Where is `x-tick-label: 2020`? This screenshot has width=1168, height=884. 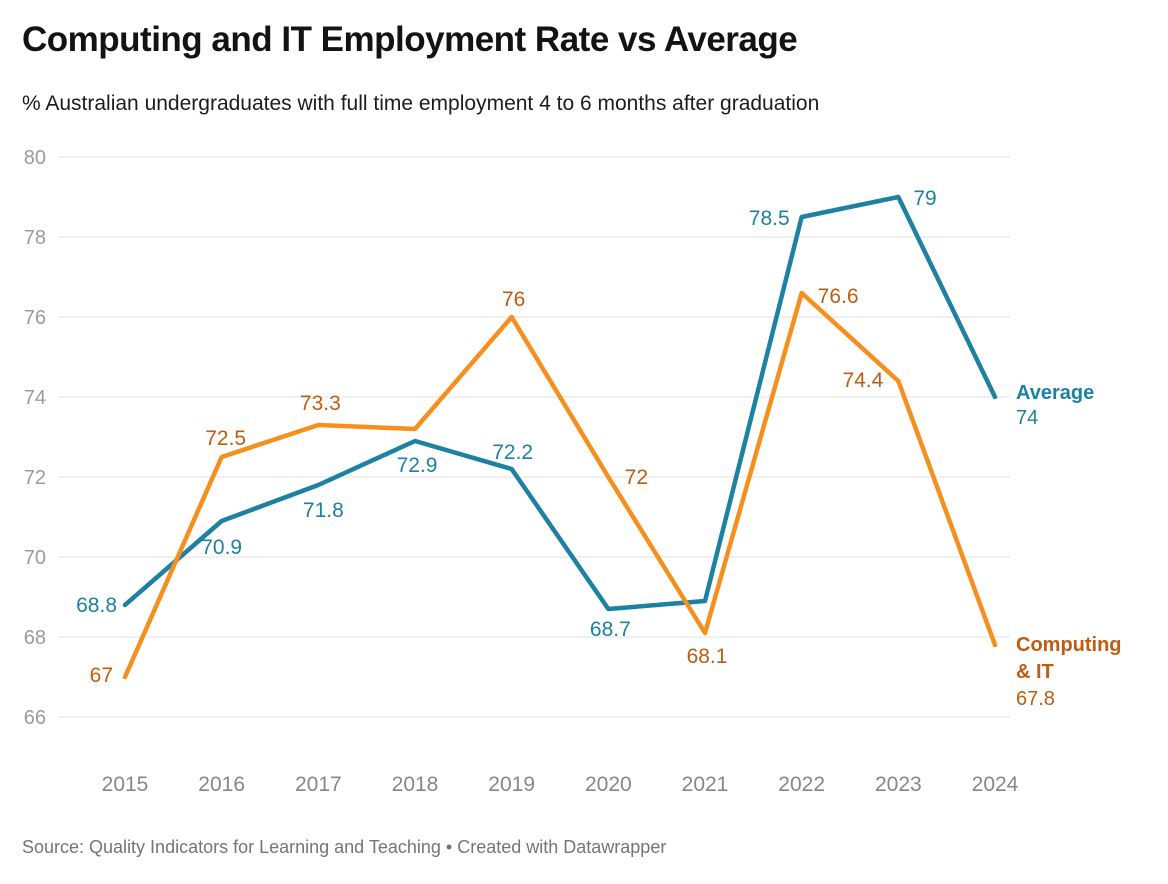 x-tick-label: 2020 is located at coordinates (608, 784).